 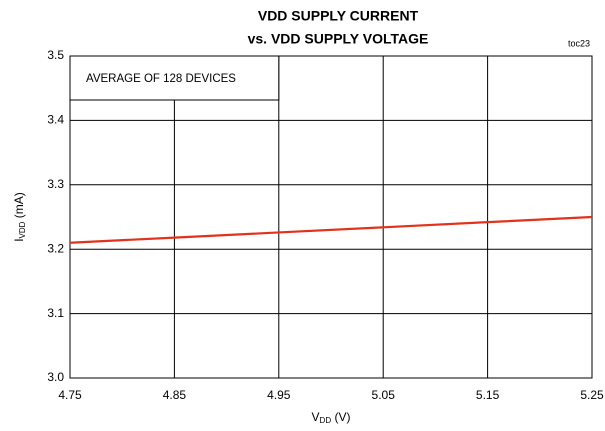 I want to click on x-axis-label-main: V, so click(x=316, y=417).